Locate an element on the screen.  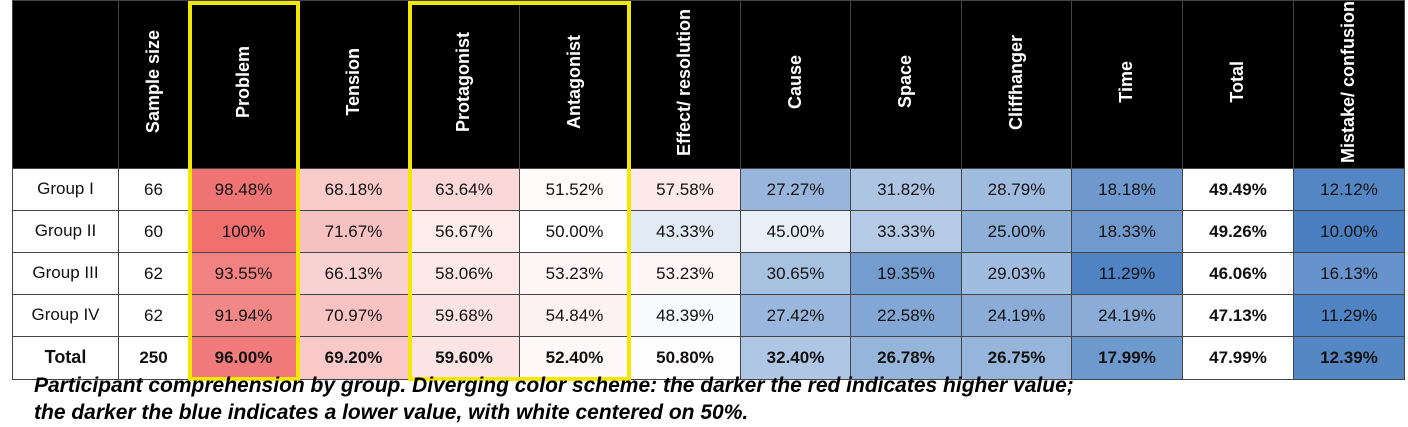
header-label-antagonist: Antagonist is located at coordinates (573, 82).